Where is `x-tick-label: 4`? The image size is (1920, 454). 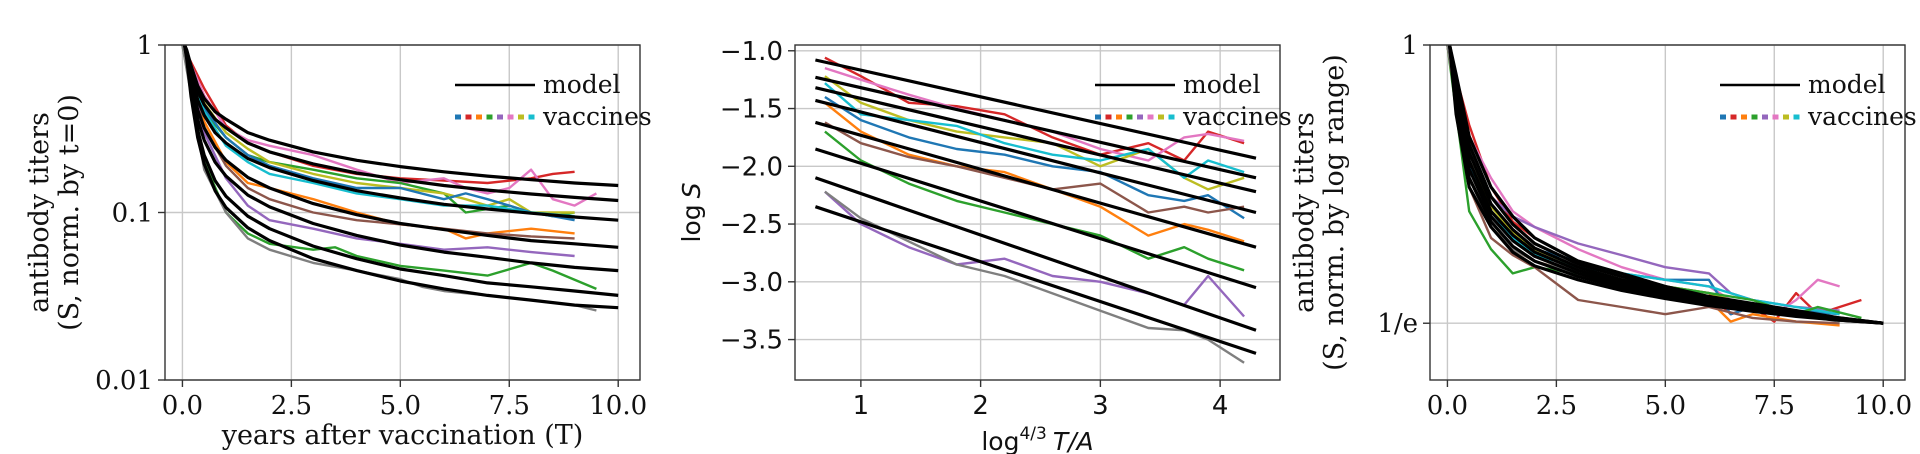 x-tick-label: 4 is located at coordinates (1220, 406).